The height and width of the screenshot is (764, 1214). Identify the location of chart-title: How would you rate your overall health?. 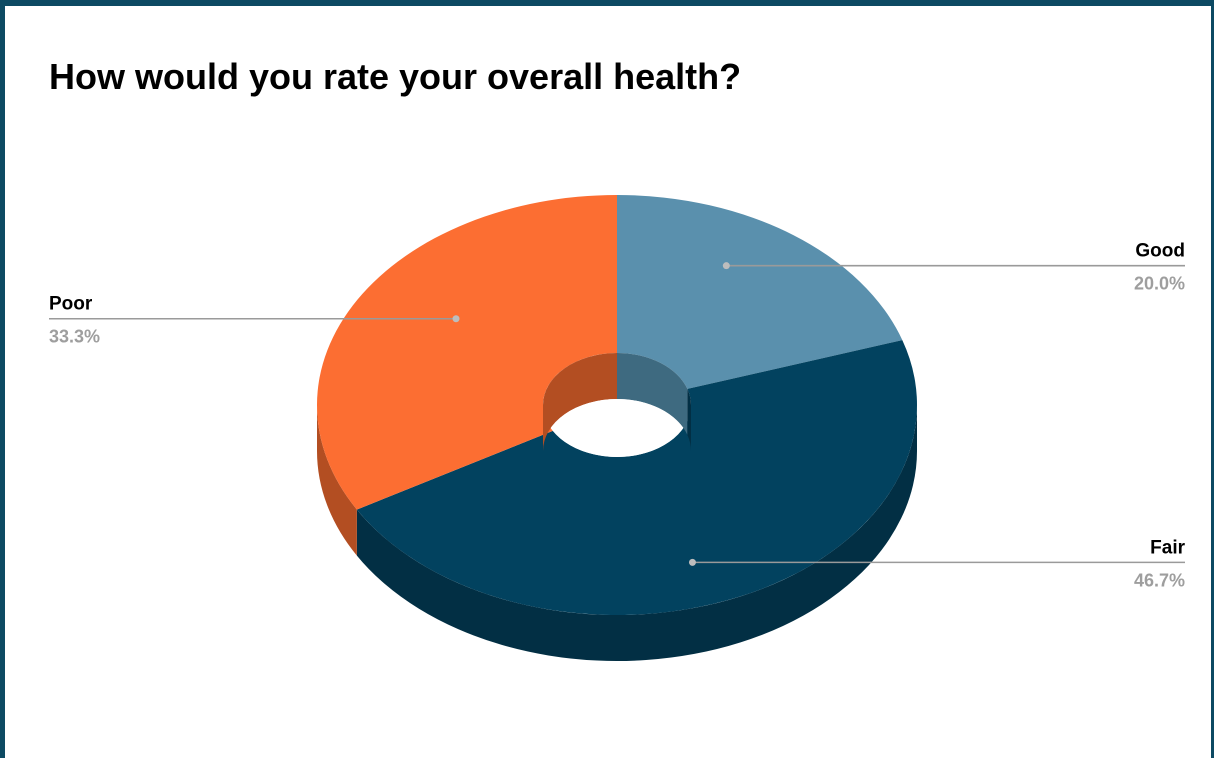
(395, 76).